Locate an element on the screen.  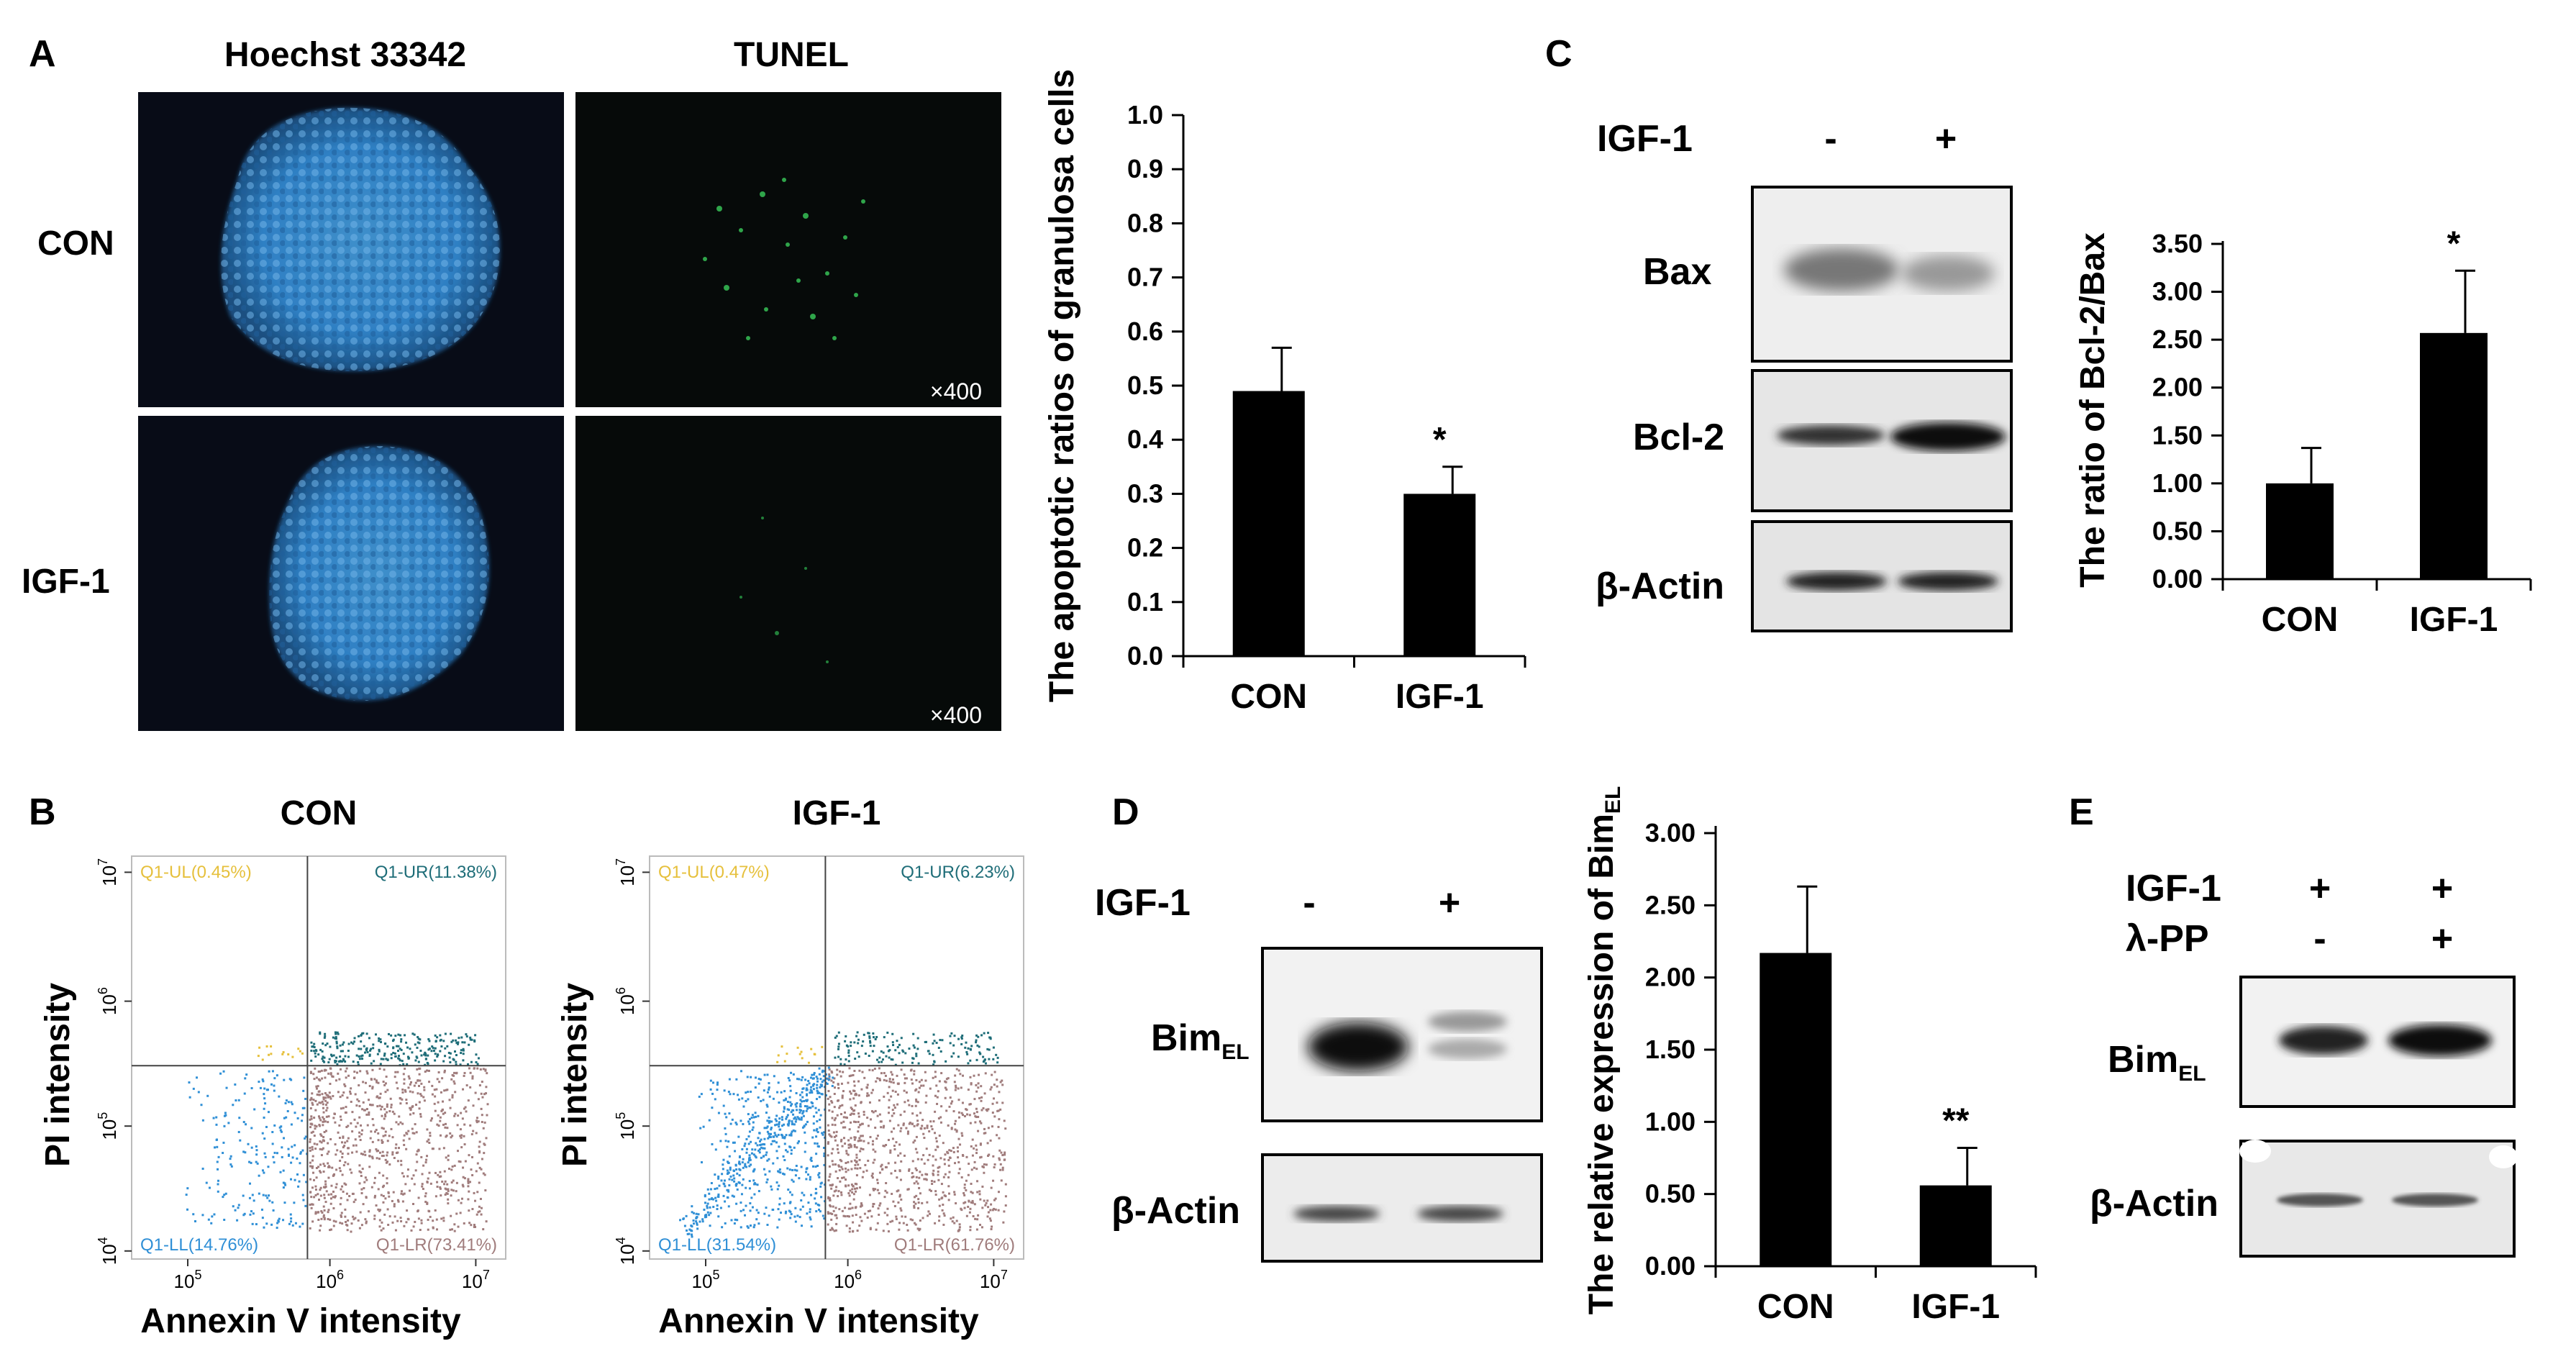
blot-actin-e is located at coordinates (2378, 1199).